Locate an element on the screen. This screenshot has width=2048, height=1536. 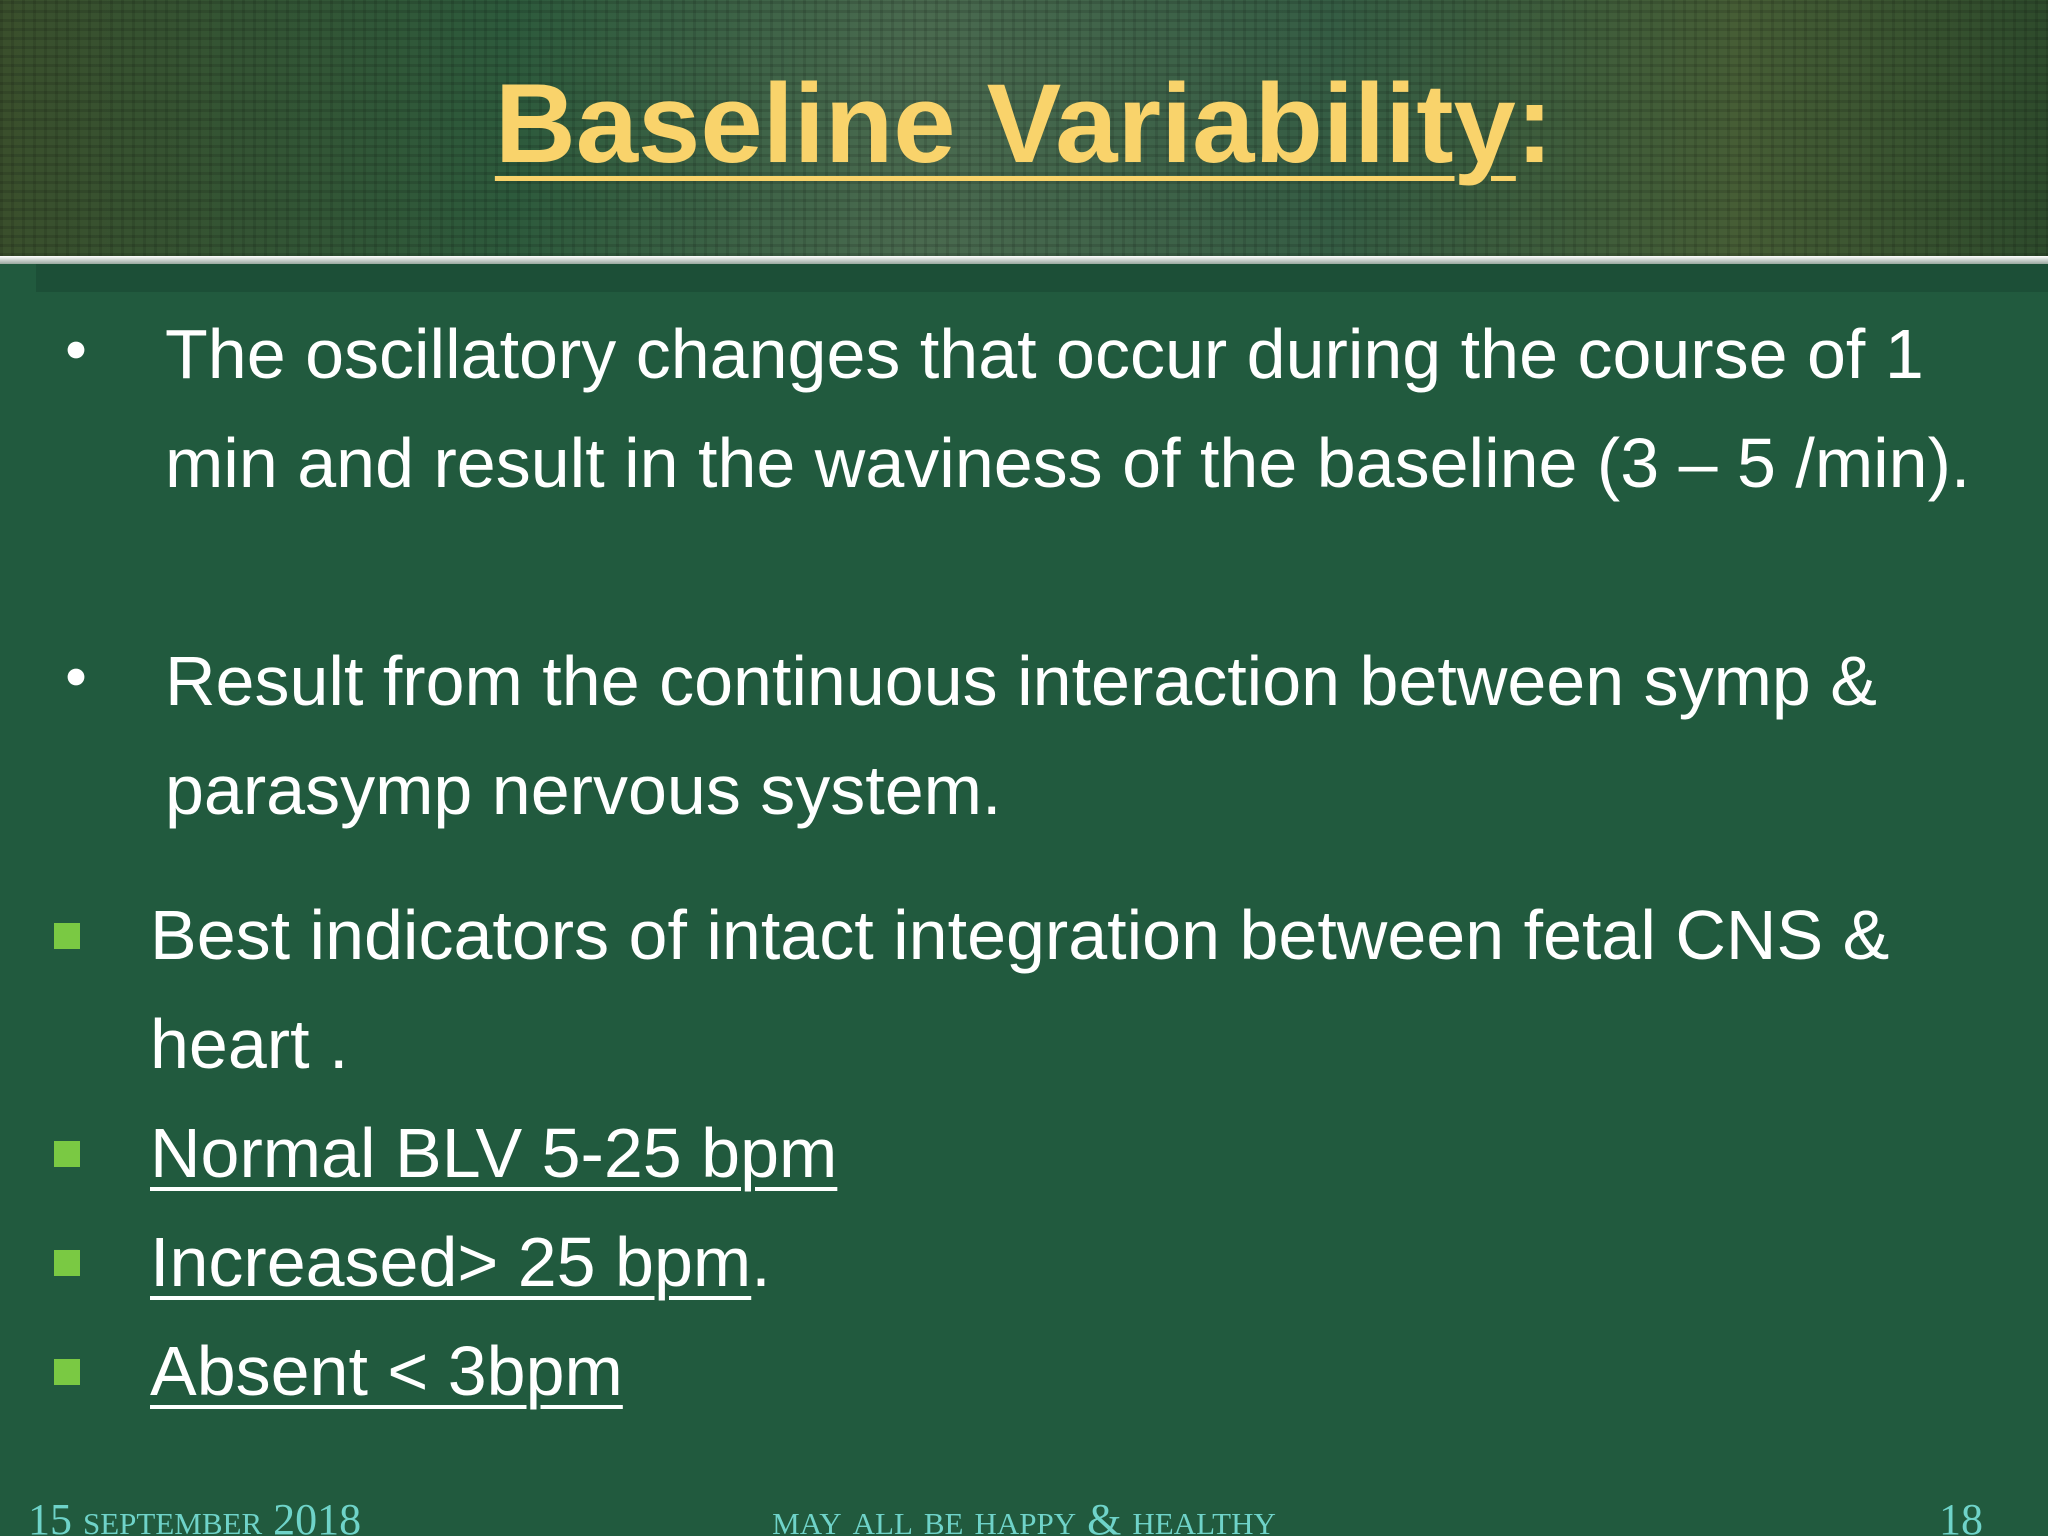
trailing-text: . is located at coordinates (761, 1262).